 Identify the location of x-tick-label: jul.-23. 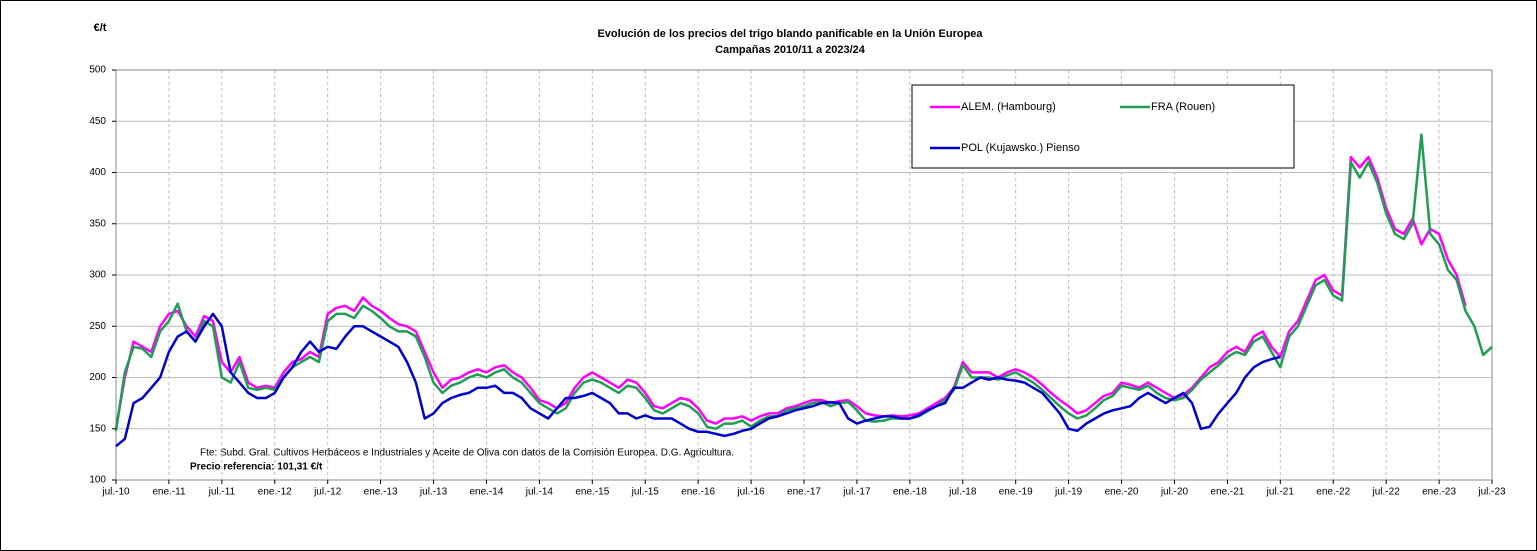
(1491, 492).